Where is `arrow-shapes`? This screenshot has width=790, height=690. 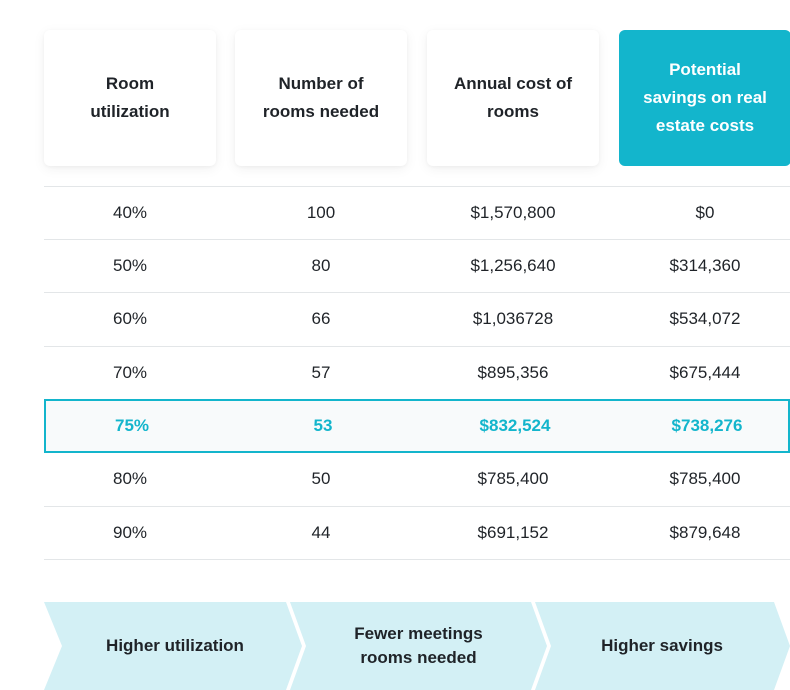 arrow-shapes is located at coordinates (417, 646).